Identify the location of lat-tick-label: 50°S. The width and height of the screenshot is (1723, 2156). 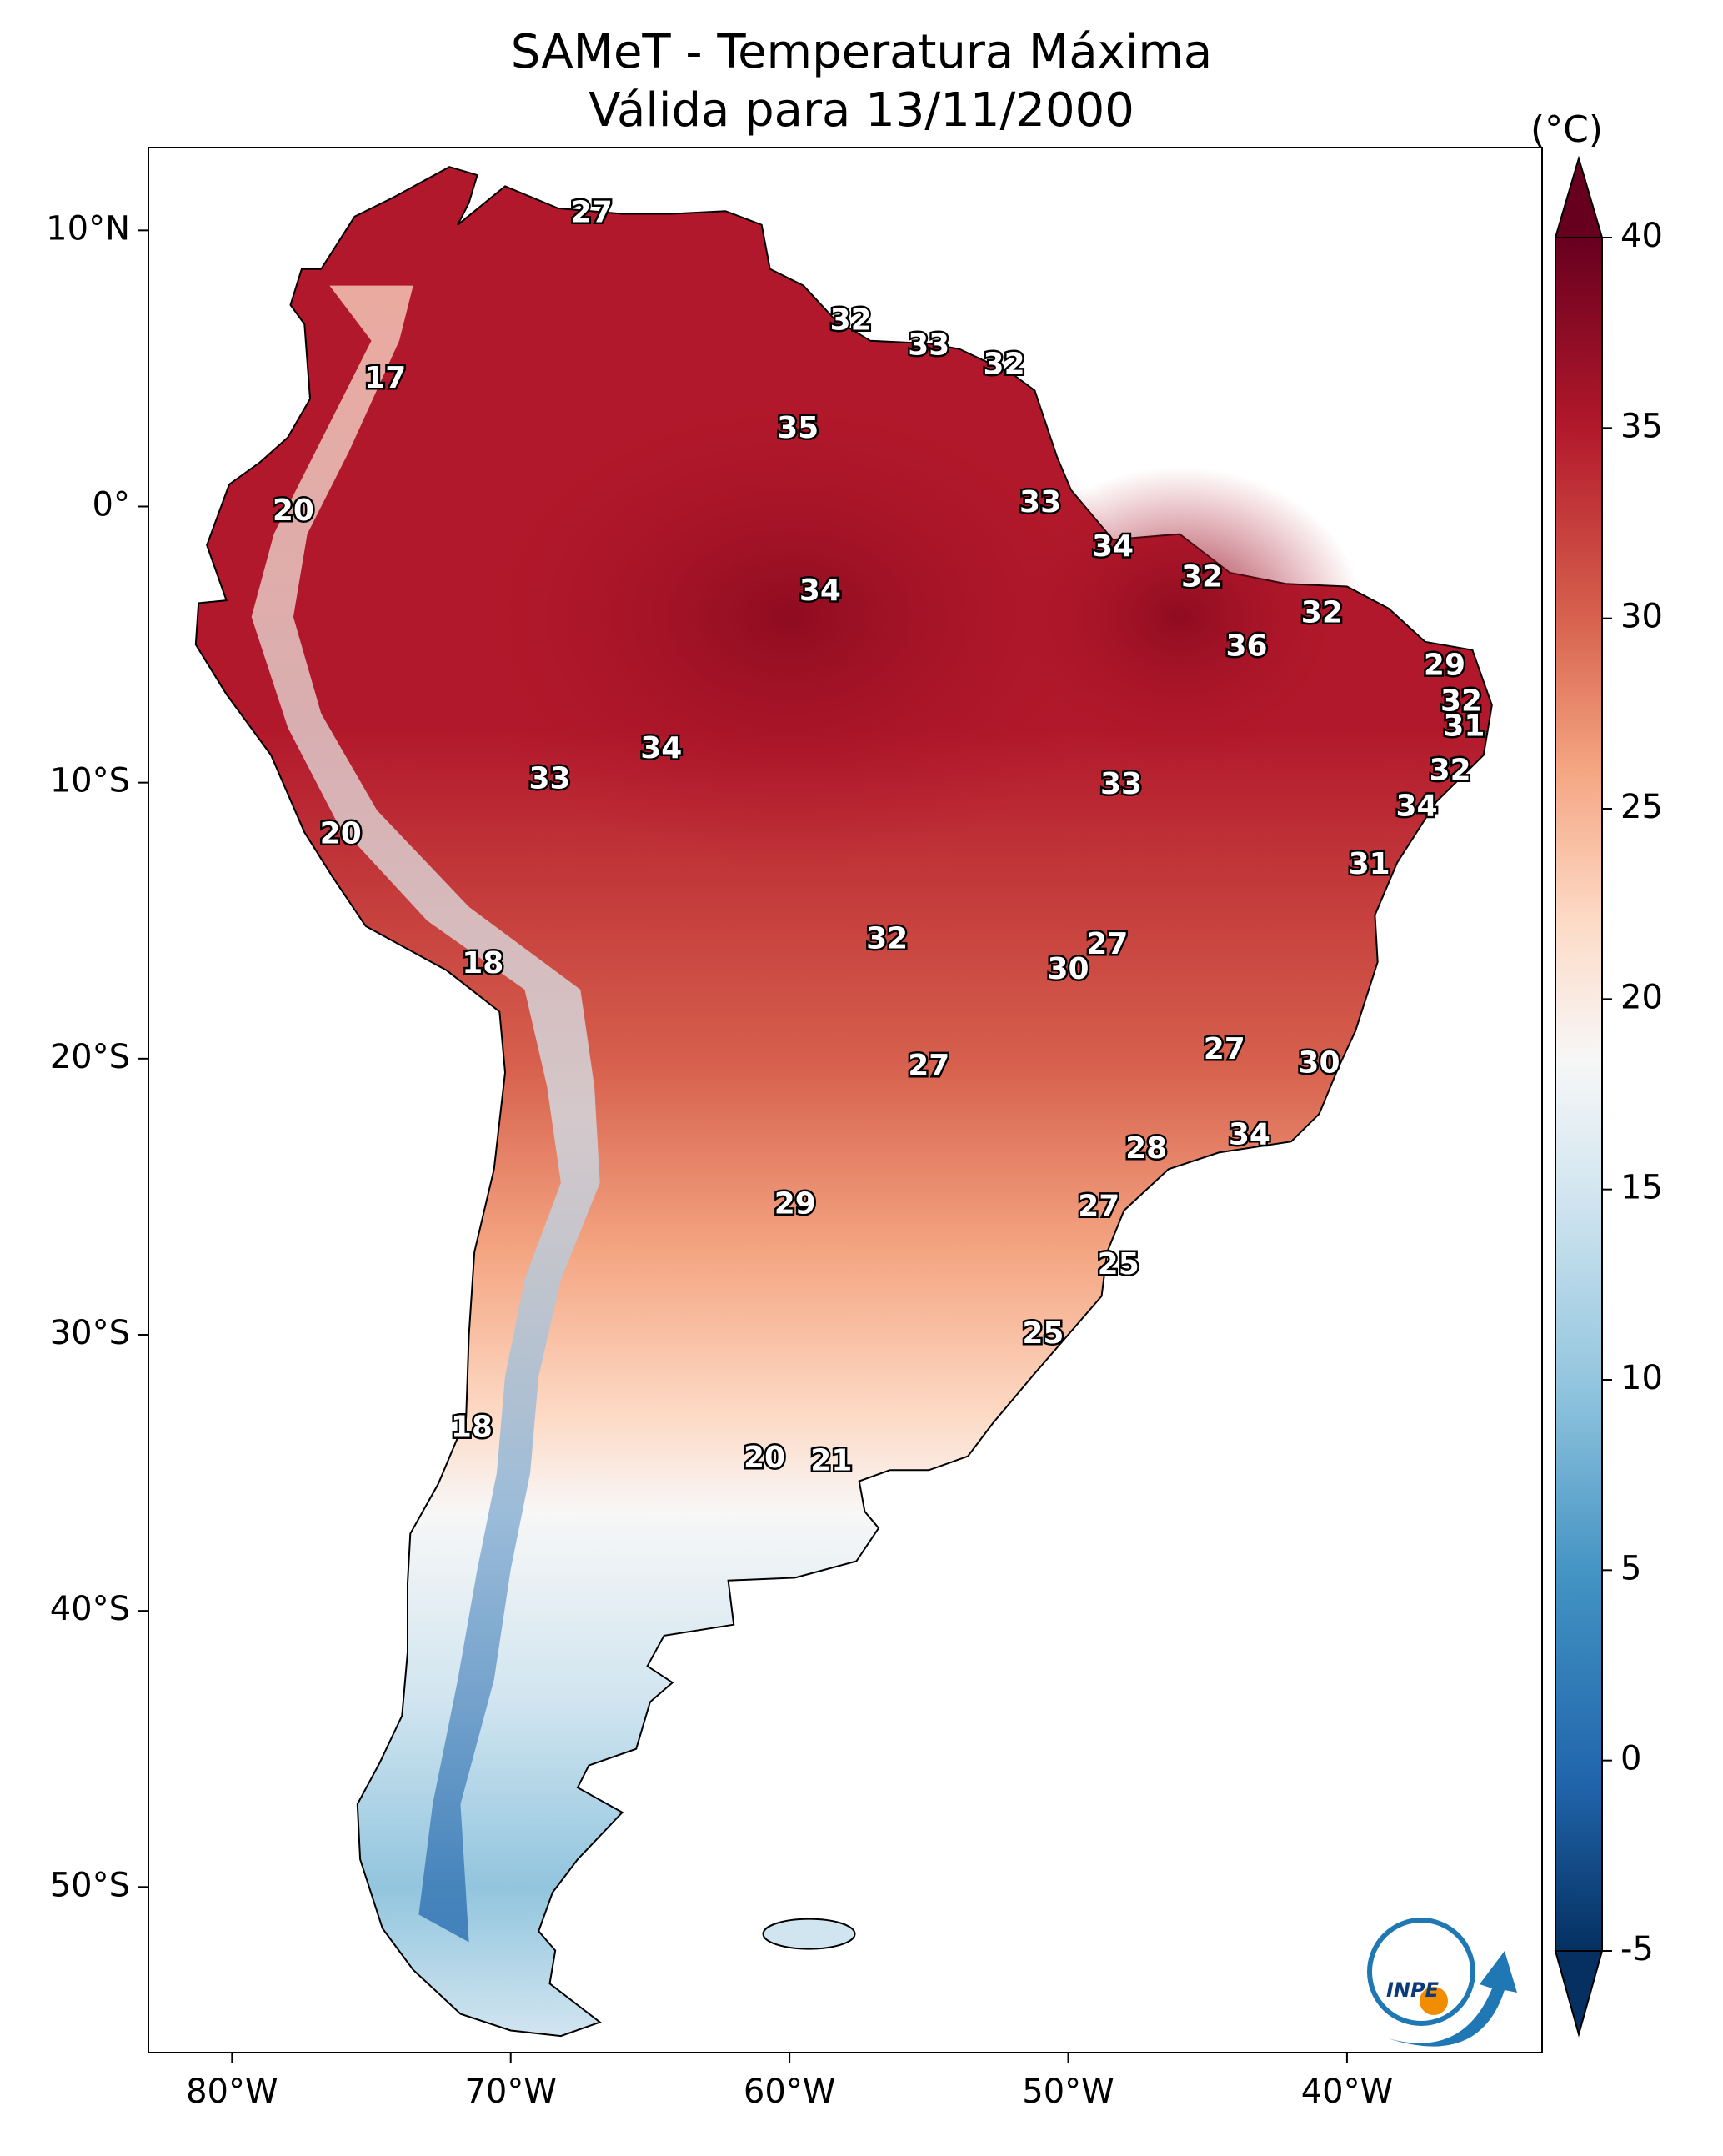
(90, 1885).